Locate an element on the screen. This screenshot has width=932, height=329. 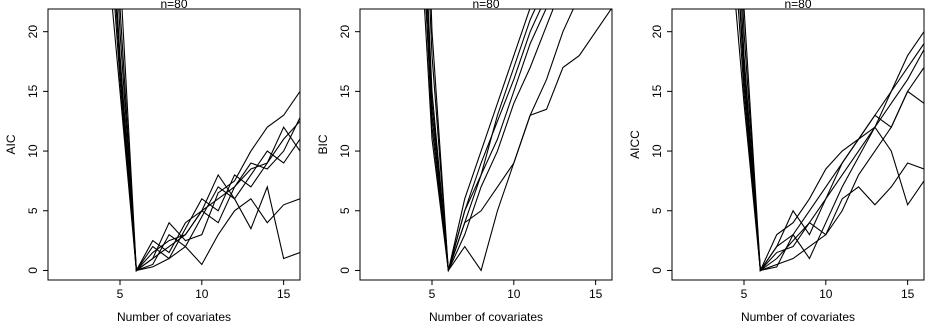
y-axis-label: BIC is located at coordinates (323, 144).